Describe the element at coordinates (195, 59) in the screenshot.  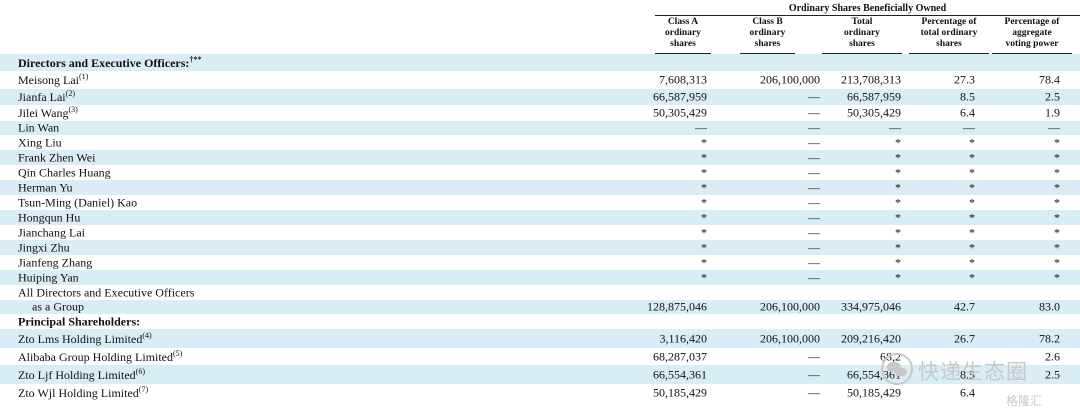
I see `footnote-marker: †**` at that location.